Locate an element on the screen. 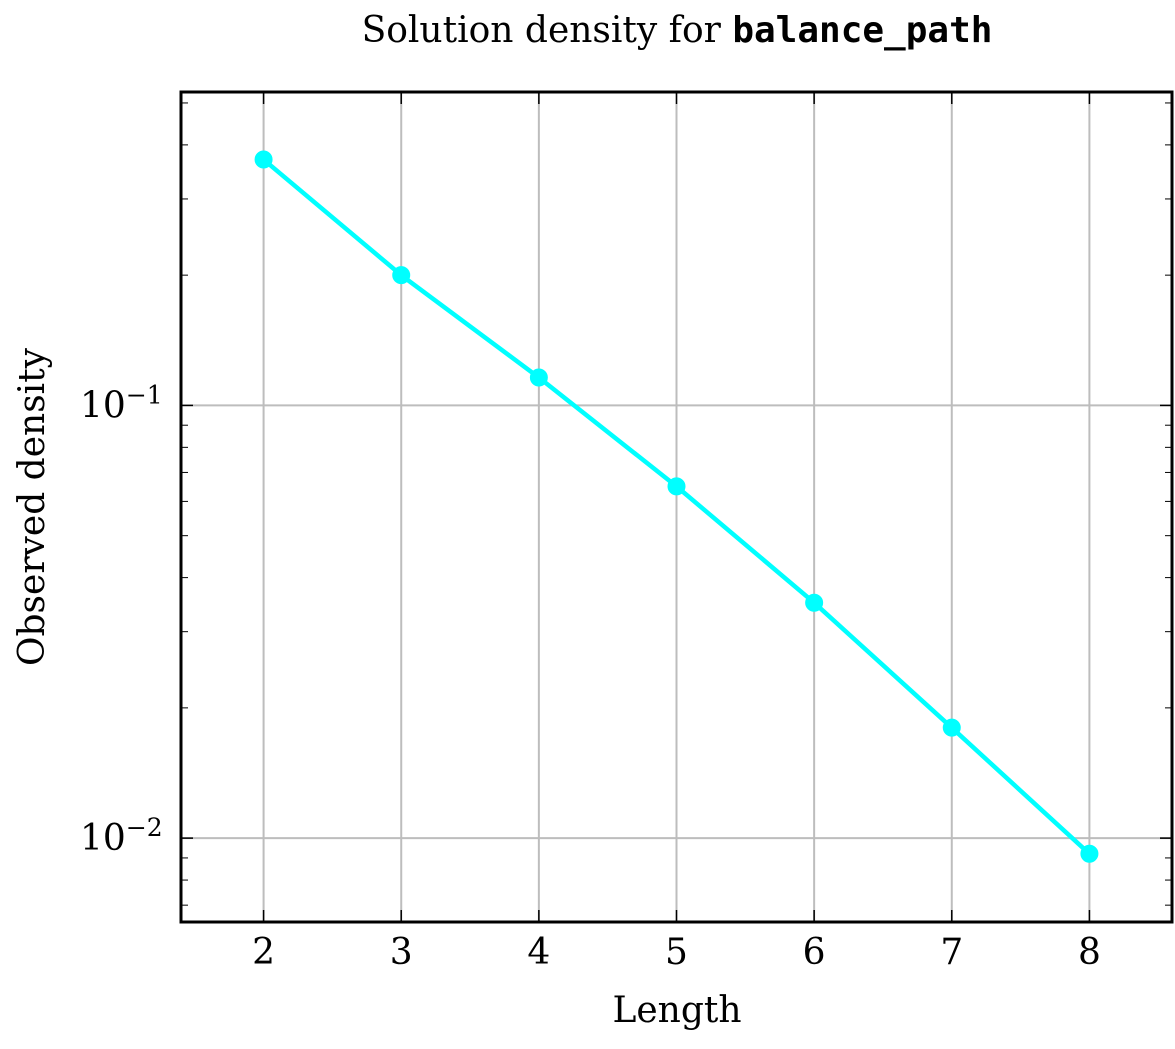 Image resolution: width=1175 pixels, height=1049 pixels. x-tick-label: 5 is located at coordinates (676, 952).